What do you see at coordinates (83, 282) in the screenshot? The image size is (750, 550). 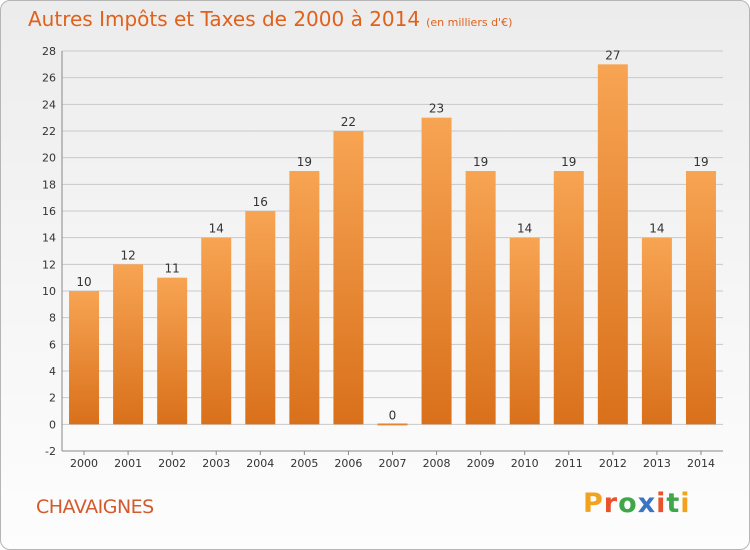 I see `bar-value-label: 10` at bounding box center [83, 282].